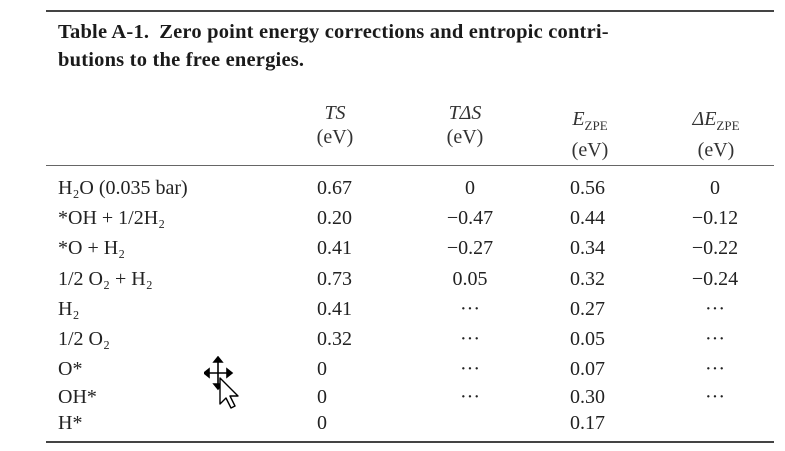 This screenshot has width=785, height=451. What do you see at coordinates (70, 369) in the screenshot?
I see `row-species: O*` at bounding box center [70, 369].